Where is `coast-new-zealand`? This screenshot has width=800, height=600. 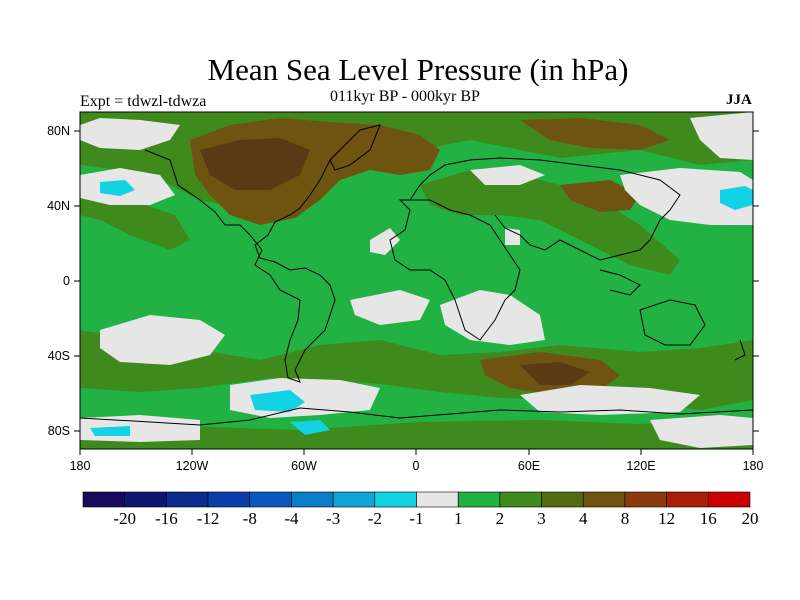
coast-new-zealand is located at coordinates (740, 350).